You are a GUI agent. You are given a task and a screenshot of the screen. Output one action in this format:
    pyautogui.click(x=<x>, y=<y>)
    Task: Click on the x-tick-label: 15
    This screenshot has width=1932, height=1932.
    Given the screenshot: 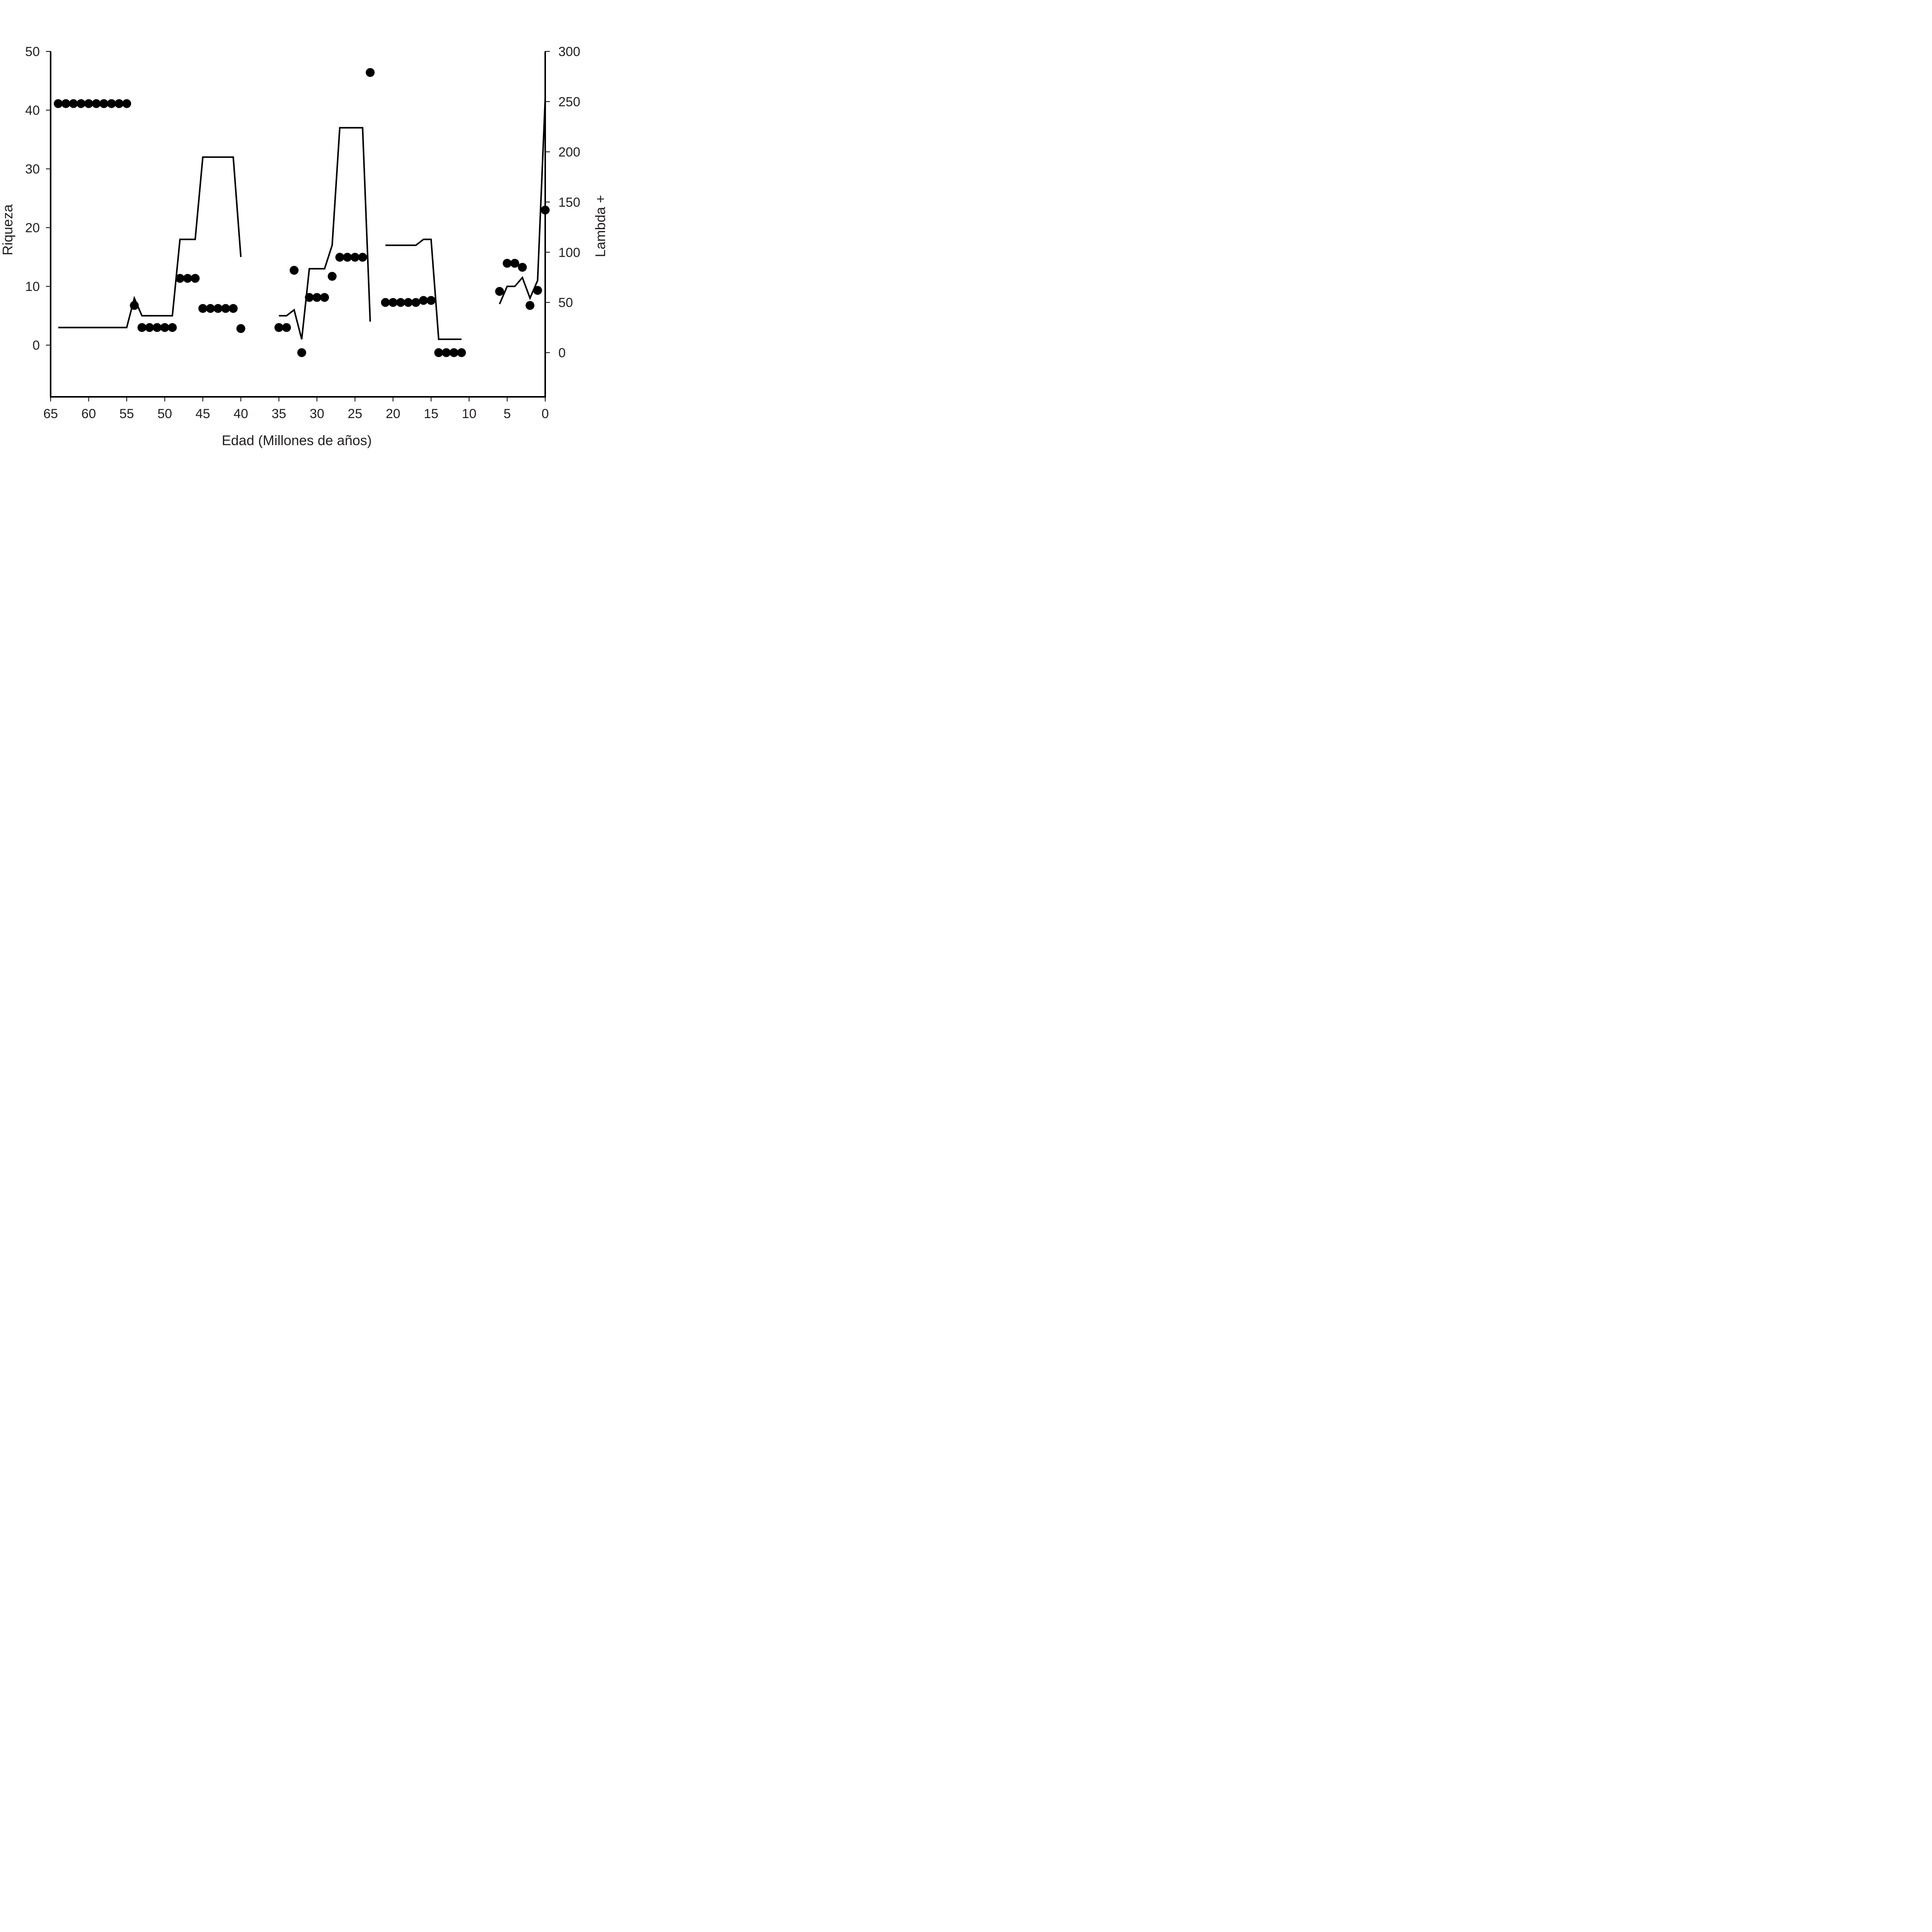 What is the action you would take?
    pyautogui.click(x=432, y=414)
    